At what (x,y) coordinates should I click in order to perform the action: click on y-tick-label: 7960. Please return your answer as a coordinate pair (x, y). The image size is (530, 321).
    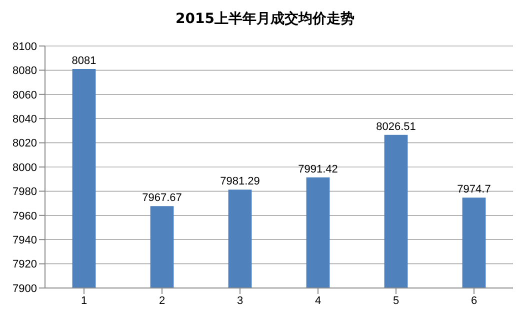
    Looking at the image, I should click on (24, 216).